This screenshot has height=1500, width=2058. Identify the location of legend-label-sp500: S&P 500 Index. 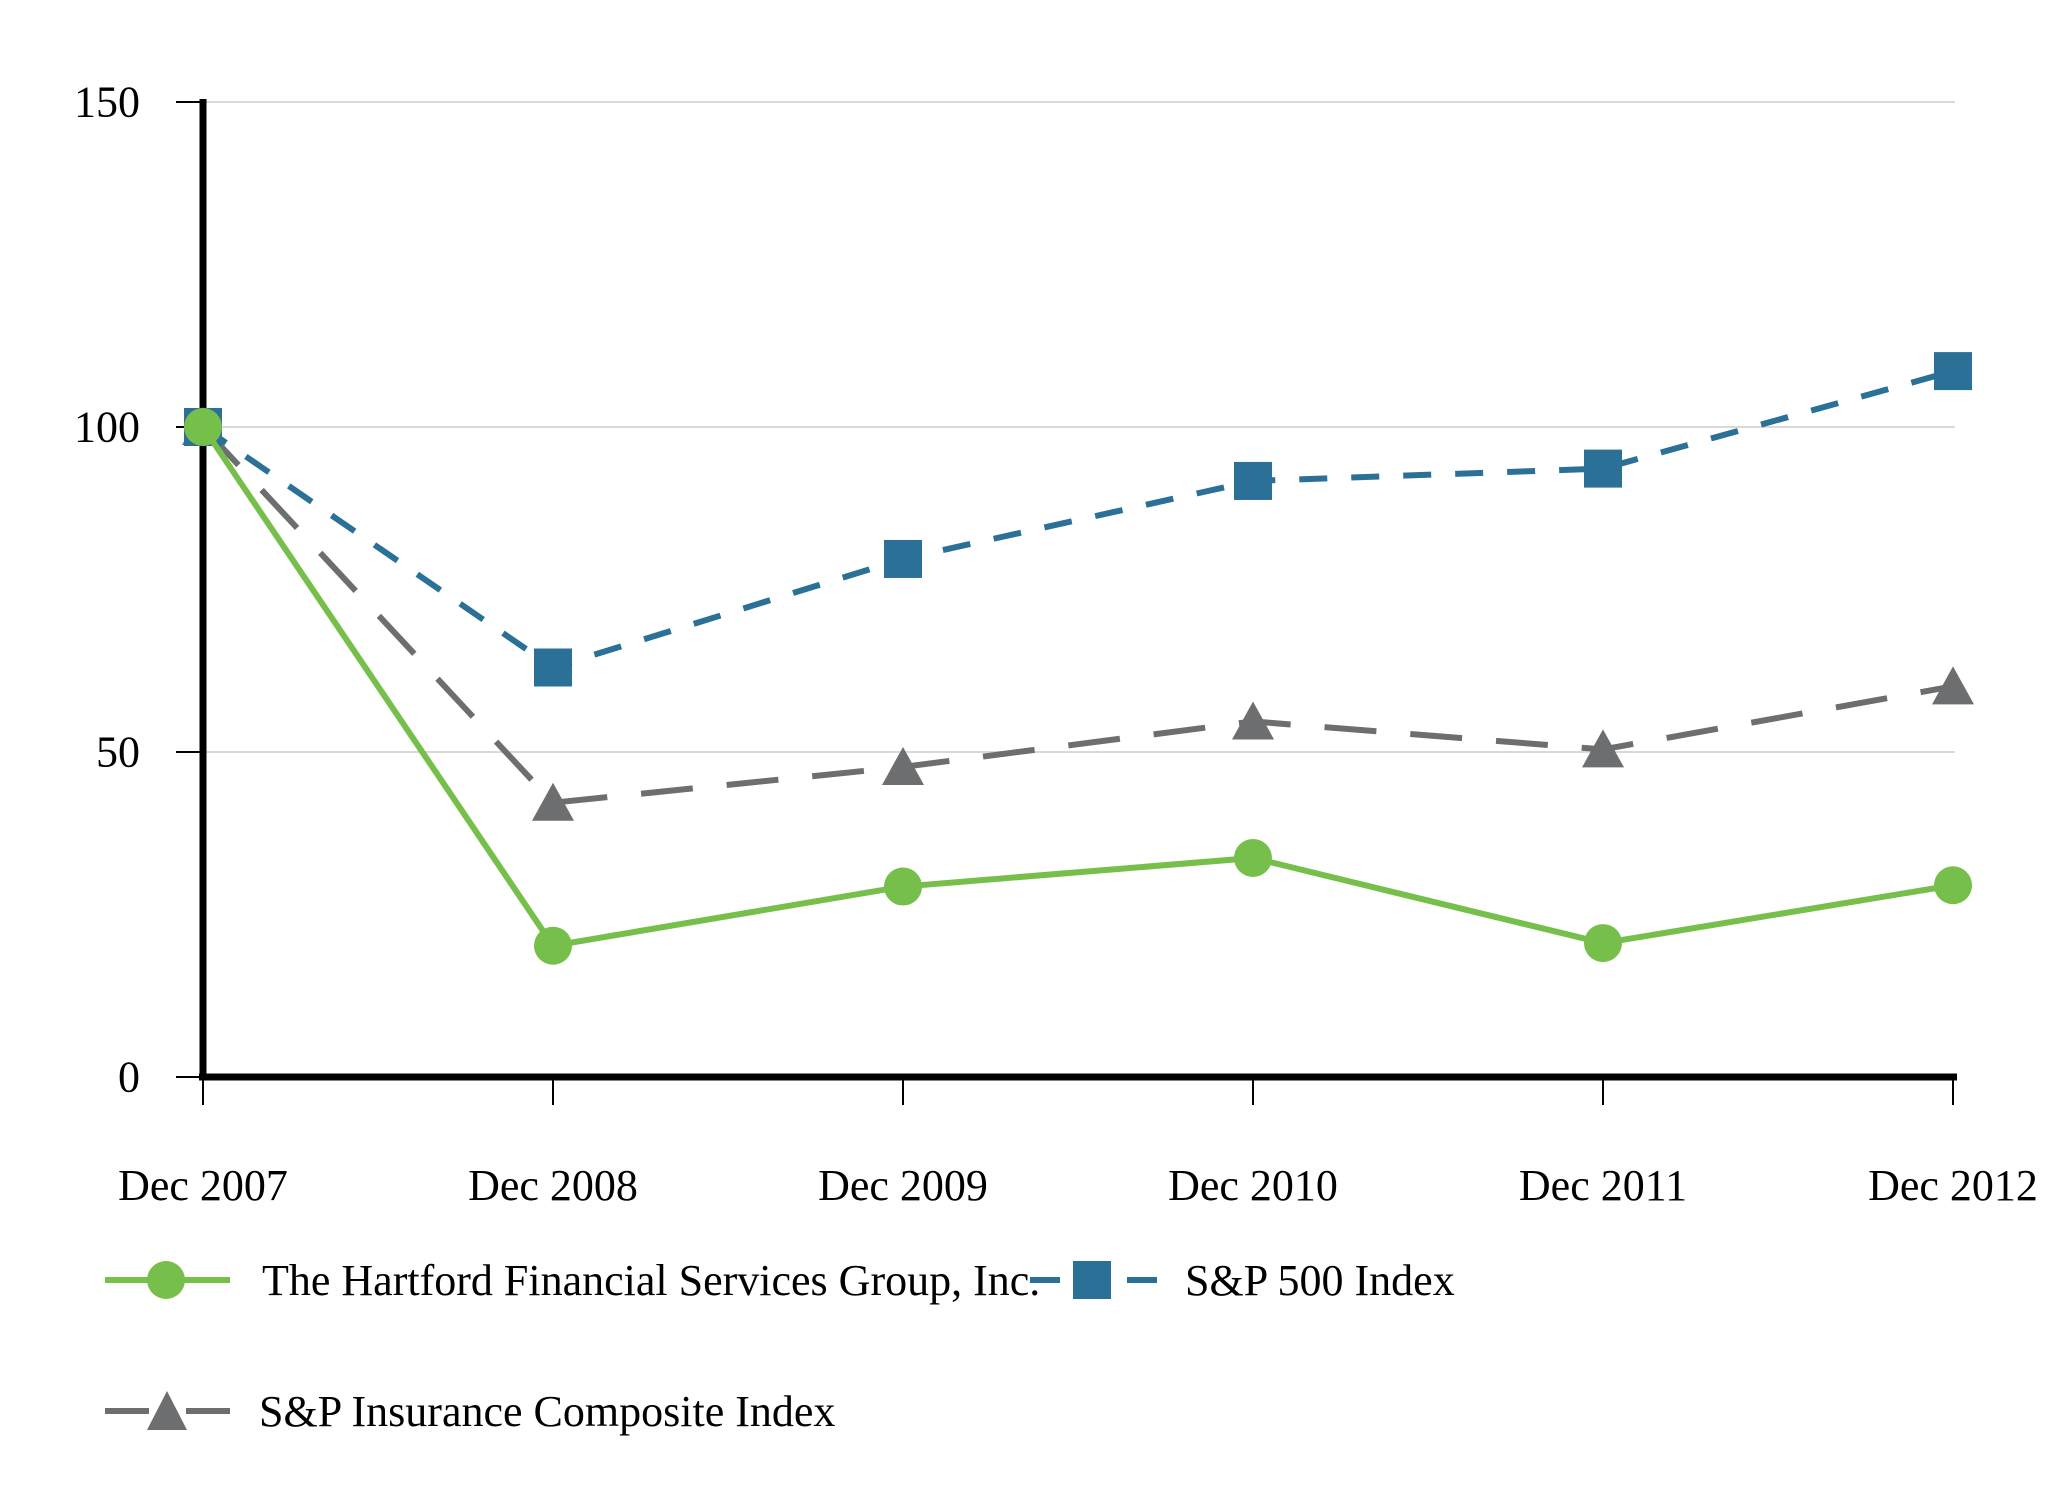
(1320, 1280).